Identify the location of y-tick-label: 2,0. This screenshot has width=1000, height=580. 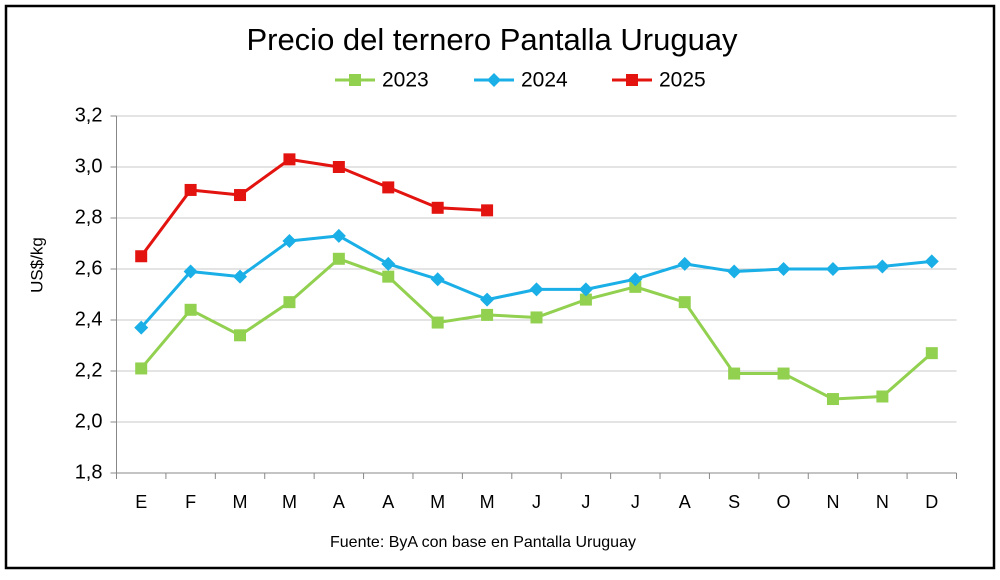
(89, 421).